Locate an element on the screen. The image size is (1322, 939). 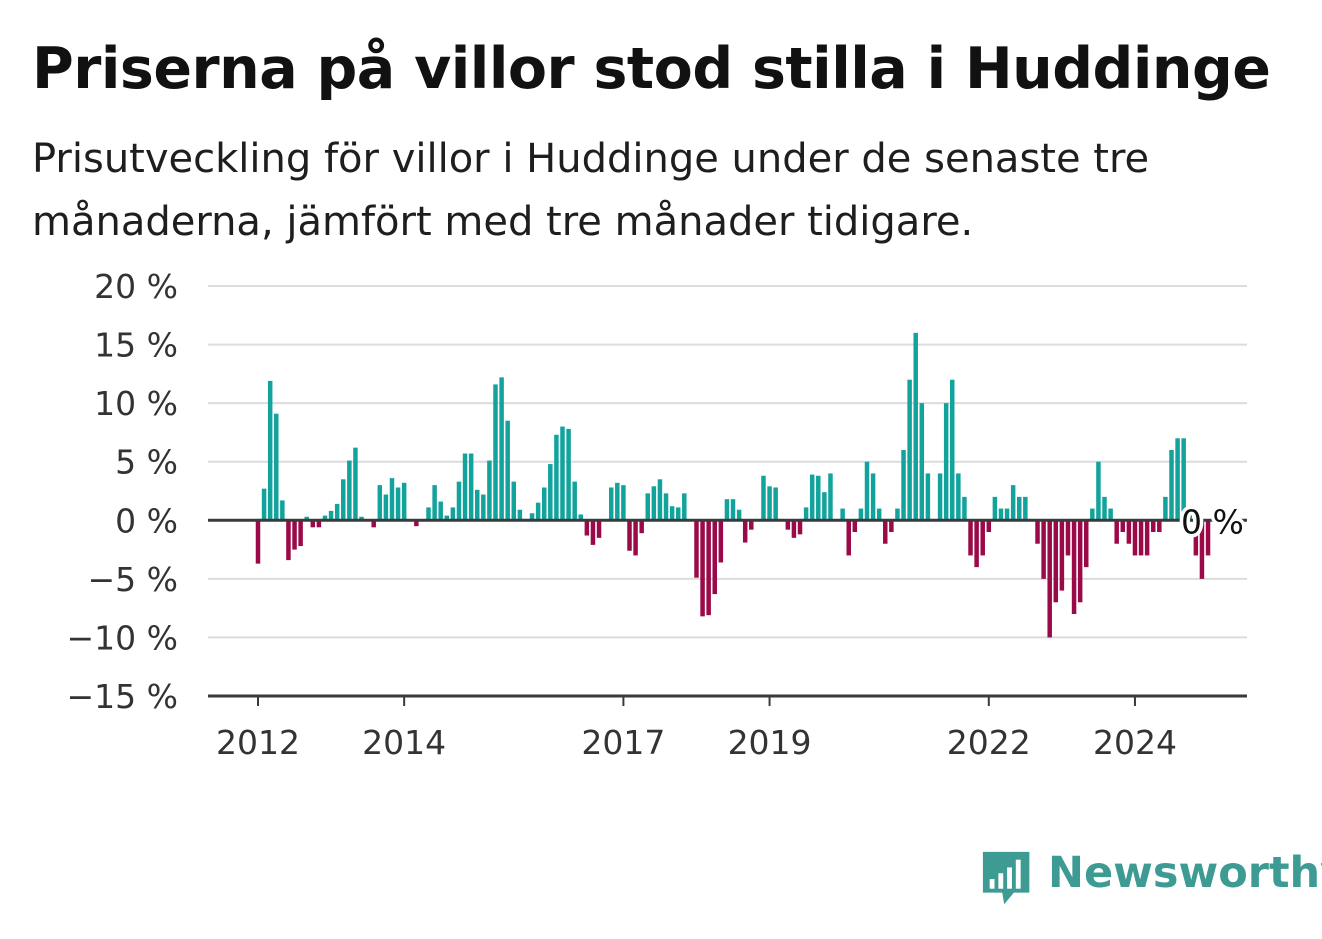
x-tick-label: 2024 is located at coordinates (1135, 742).